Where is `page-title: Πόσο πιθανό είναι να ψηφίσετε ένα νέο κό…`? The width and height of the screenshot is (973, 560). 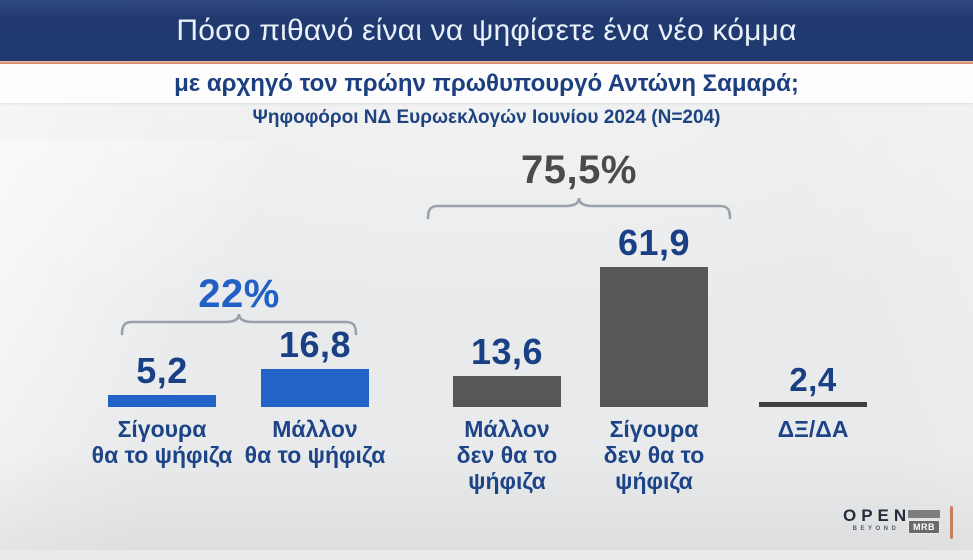
page-title: Πόσο πιθανό είναι να ψηφίσετε ένα νέο κό… is located at coordinates (486, 30).